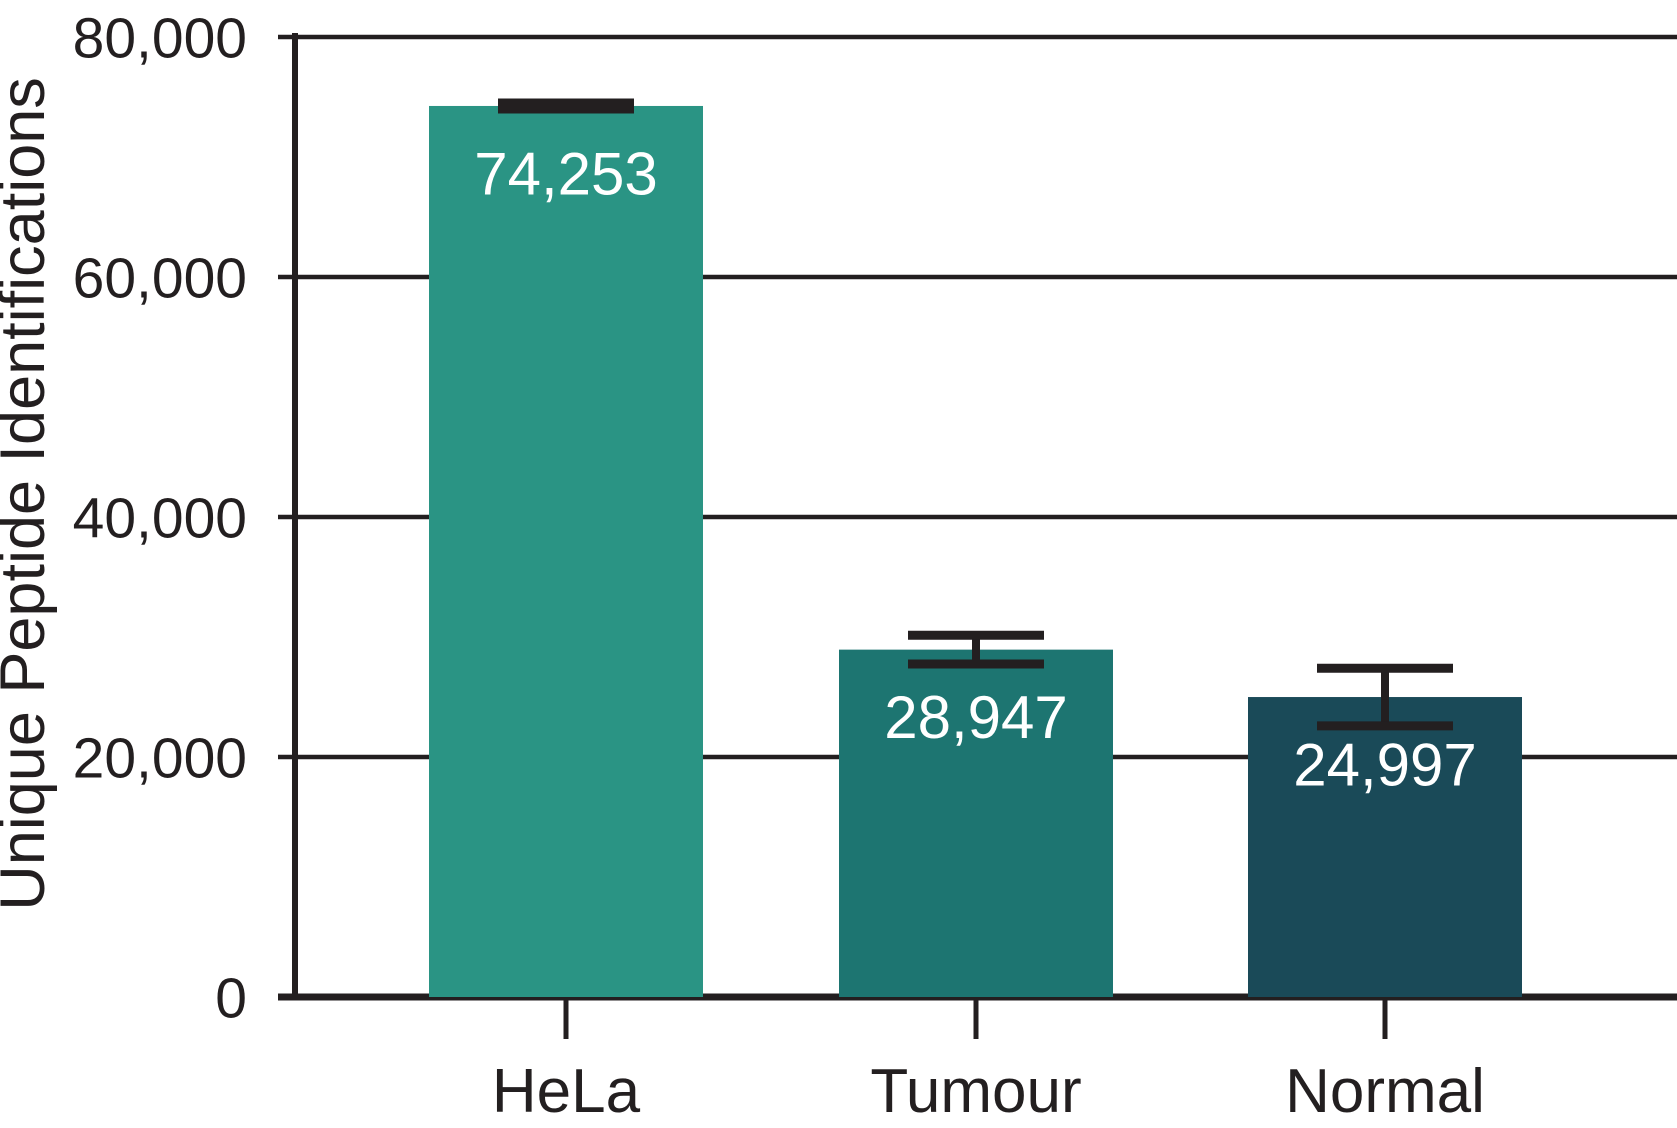  What do you see at coordinates (566, 551) in the screenshot?
I see `bar-hela` at bounding box center [566, 551].